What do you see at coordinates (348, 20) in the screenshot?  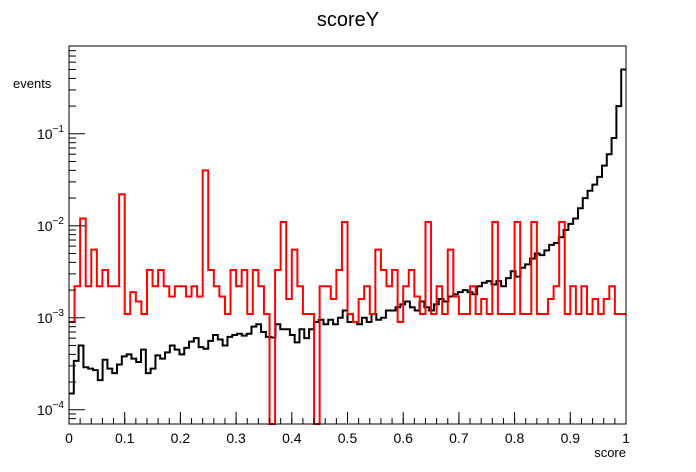 I see `chart-title: scoreY` at bounding box center [348, 20].